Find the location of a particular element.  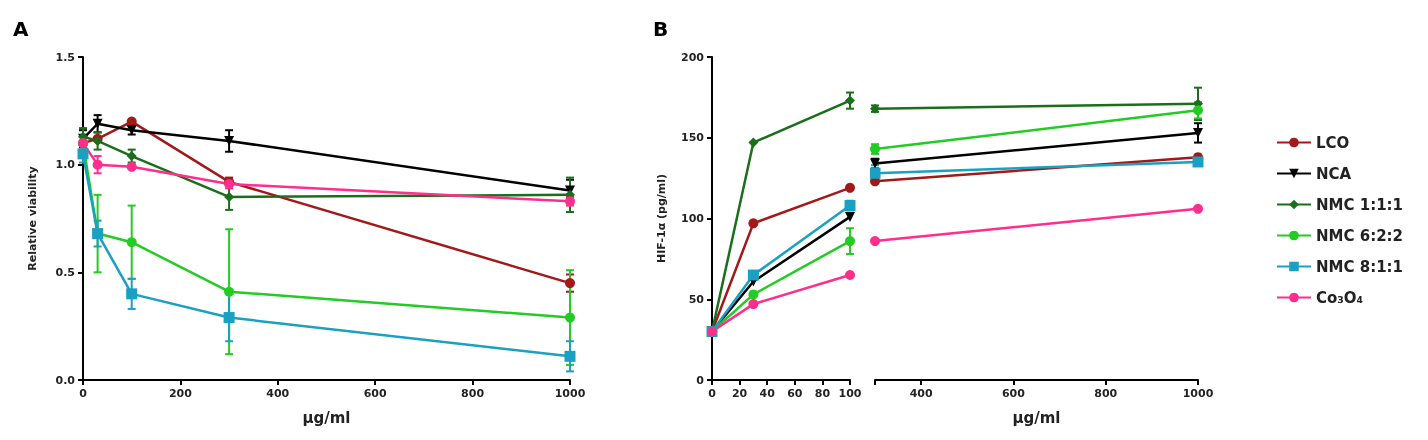

y-axis-title: HIF-1α (pg/ml) is located at coordinates (661, 218).